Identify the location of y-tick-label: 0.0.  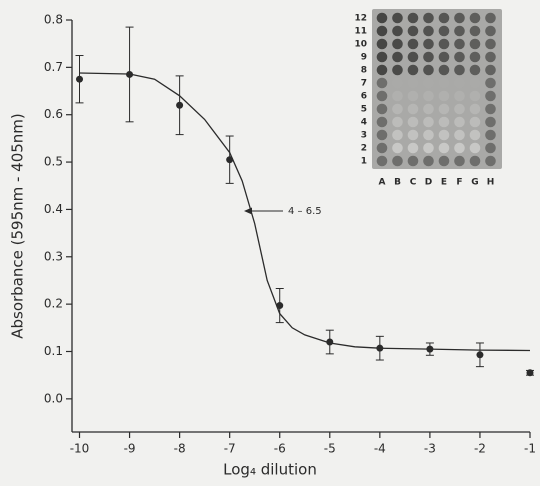
(53, 398).